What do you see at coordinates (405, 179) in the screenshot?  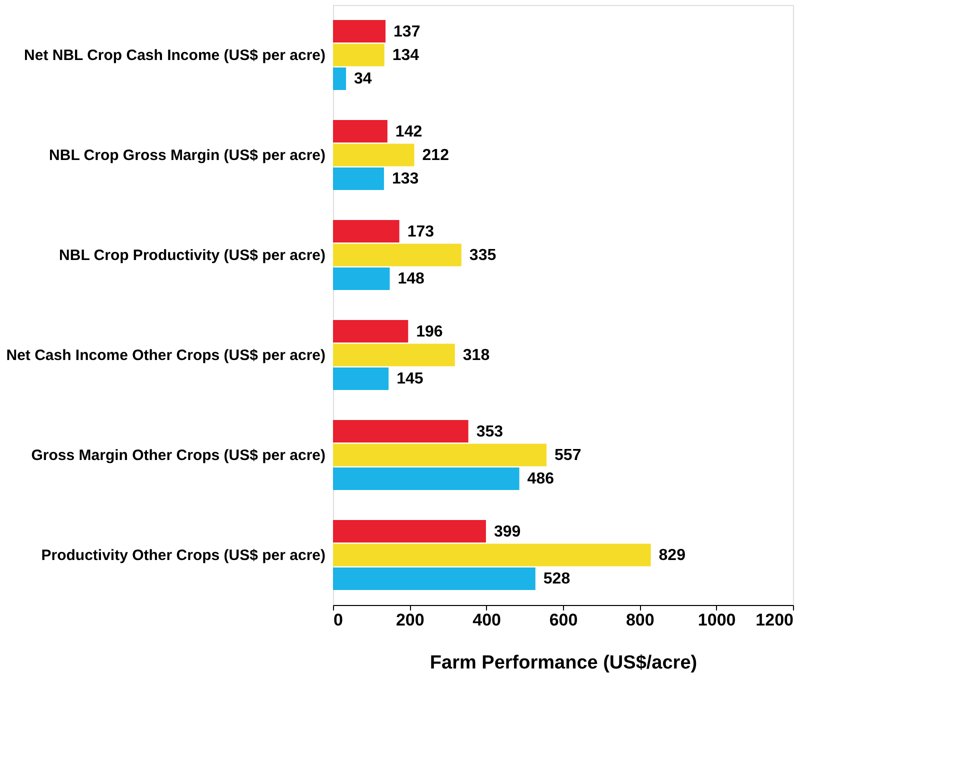 I see `data-label: 133` at bounding box center [405, 179].